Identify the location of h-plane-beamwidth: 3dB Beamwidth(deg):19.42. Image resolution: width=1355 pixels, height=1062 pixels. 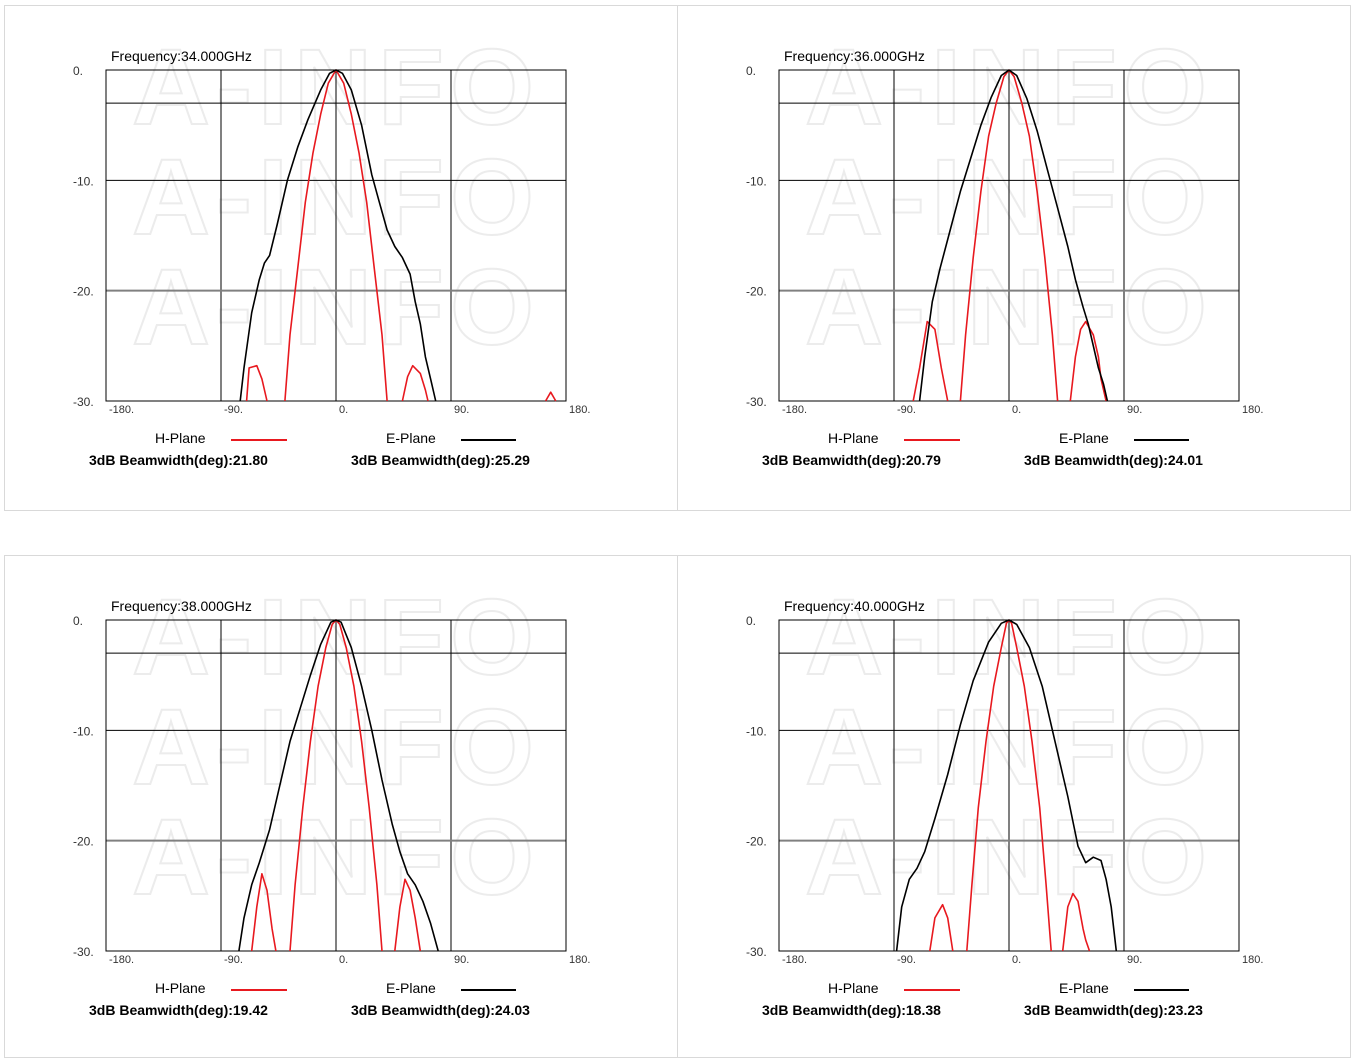
(178, 1010).